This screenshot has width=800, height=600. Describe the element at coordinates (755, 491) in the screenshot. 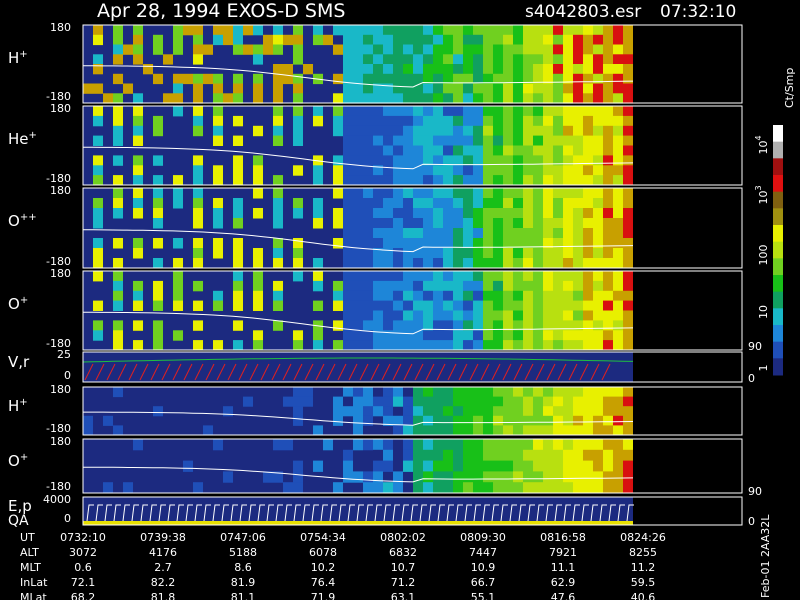

I see `right-axis-top: 90` at that location.